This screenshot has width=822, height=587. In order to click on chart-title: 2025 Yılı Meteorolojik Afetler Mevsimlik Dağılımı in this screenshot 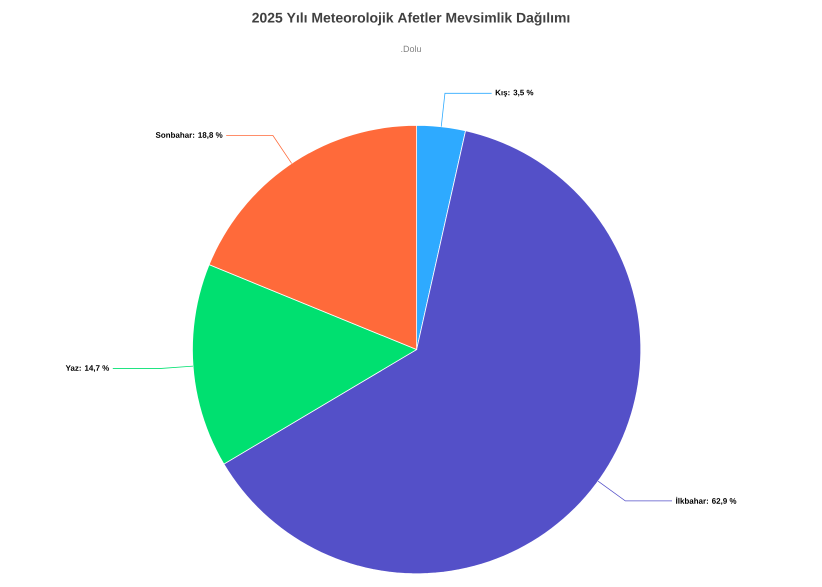, I will do `click(411, 19)`.